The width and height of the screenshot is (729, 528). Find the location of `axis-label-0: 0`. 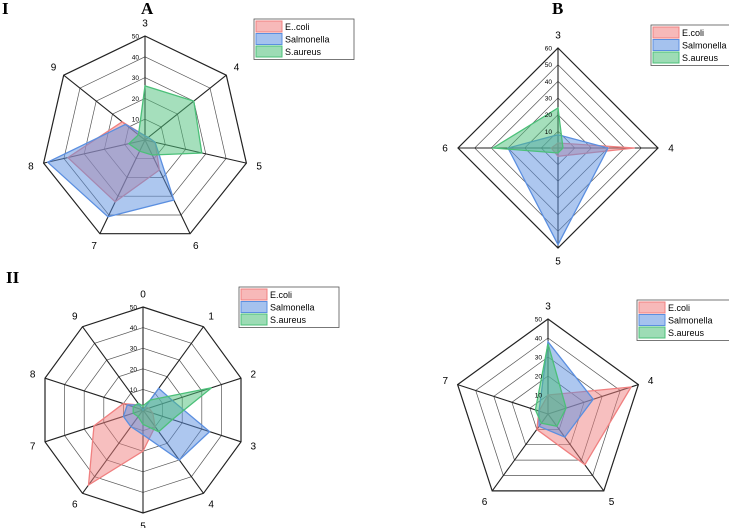

axis-label-0: 0 is located at coordinates (143, 295).